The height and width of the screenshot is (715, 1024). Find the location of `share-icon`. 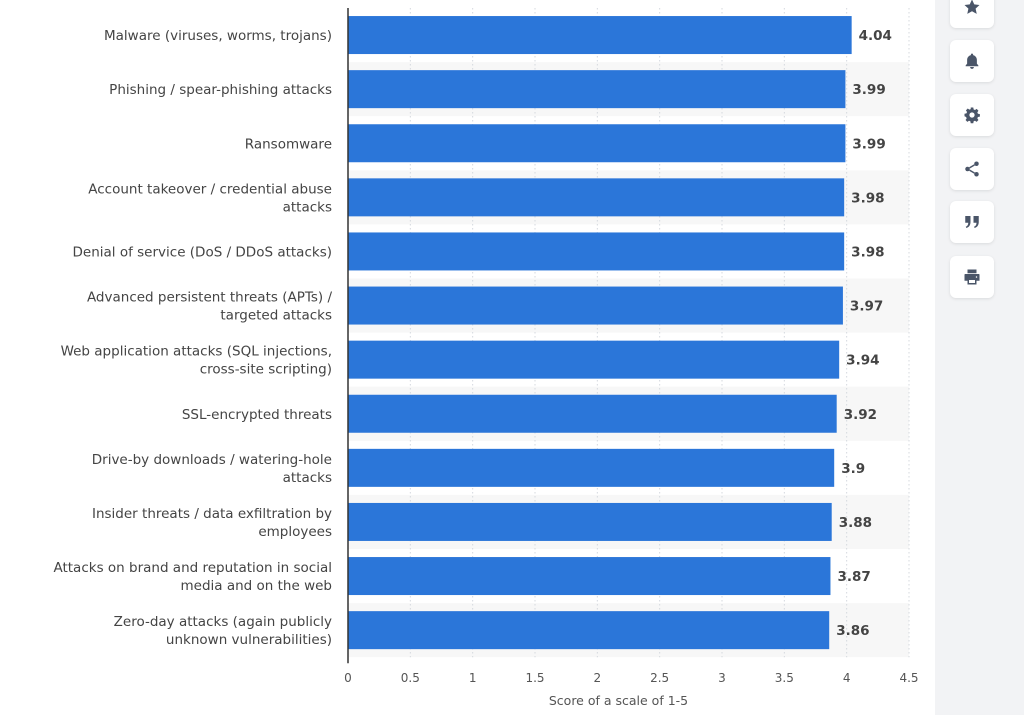

share-icon is located at coordinates (972, 169).